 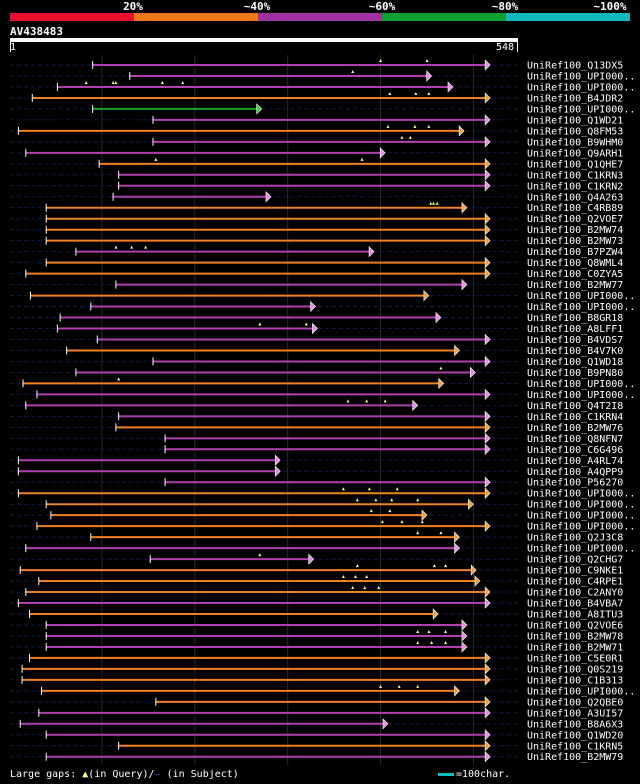 I want to click on hit-label: UniRef100_C6G496, so click(x=575, y=450).